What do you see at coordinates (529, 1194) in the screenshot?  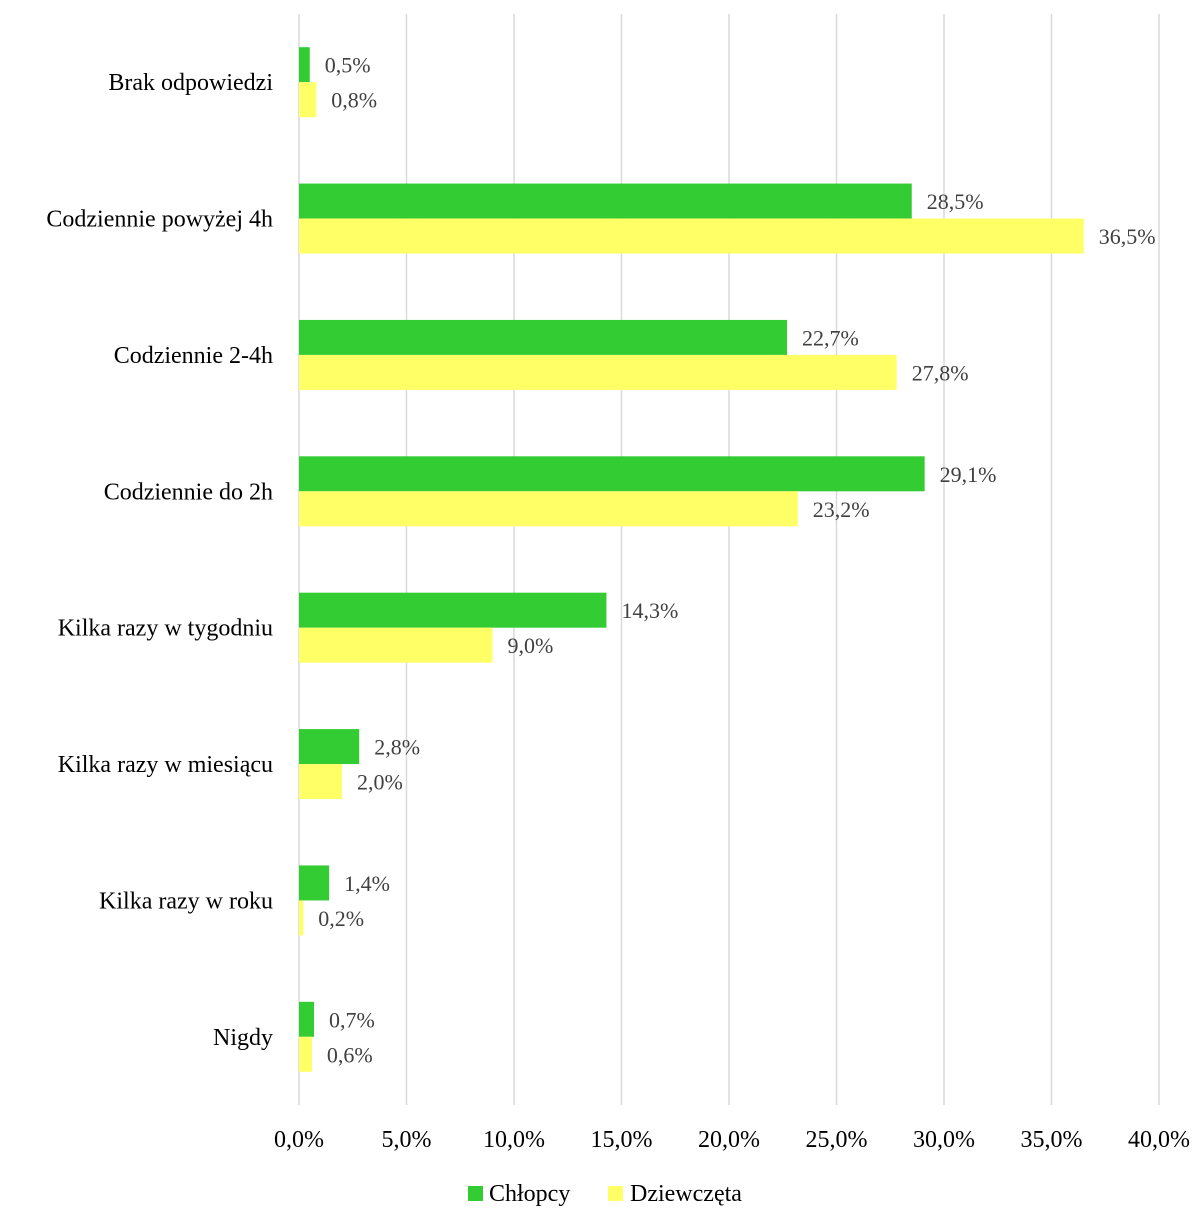 I see `legend-label: Chłopcy` at bounding box center [529, 1194].